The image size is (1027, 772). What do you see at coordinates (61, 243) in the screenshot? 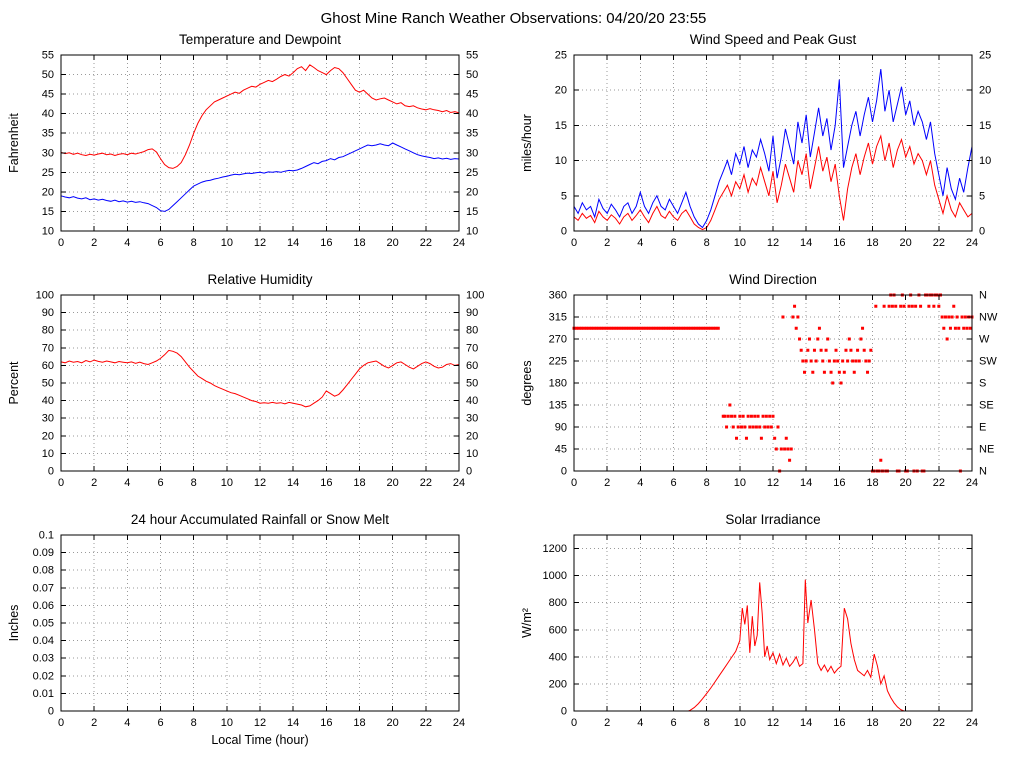
I see `x-tick-label: 0` at bounding box center [61, 243].